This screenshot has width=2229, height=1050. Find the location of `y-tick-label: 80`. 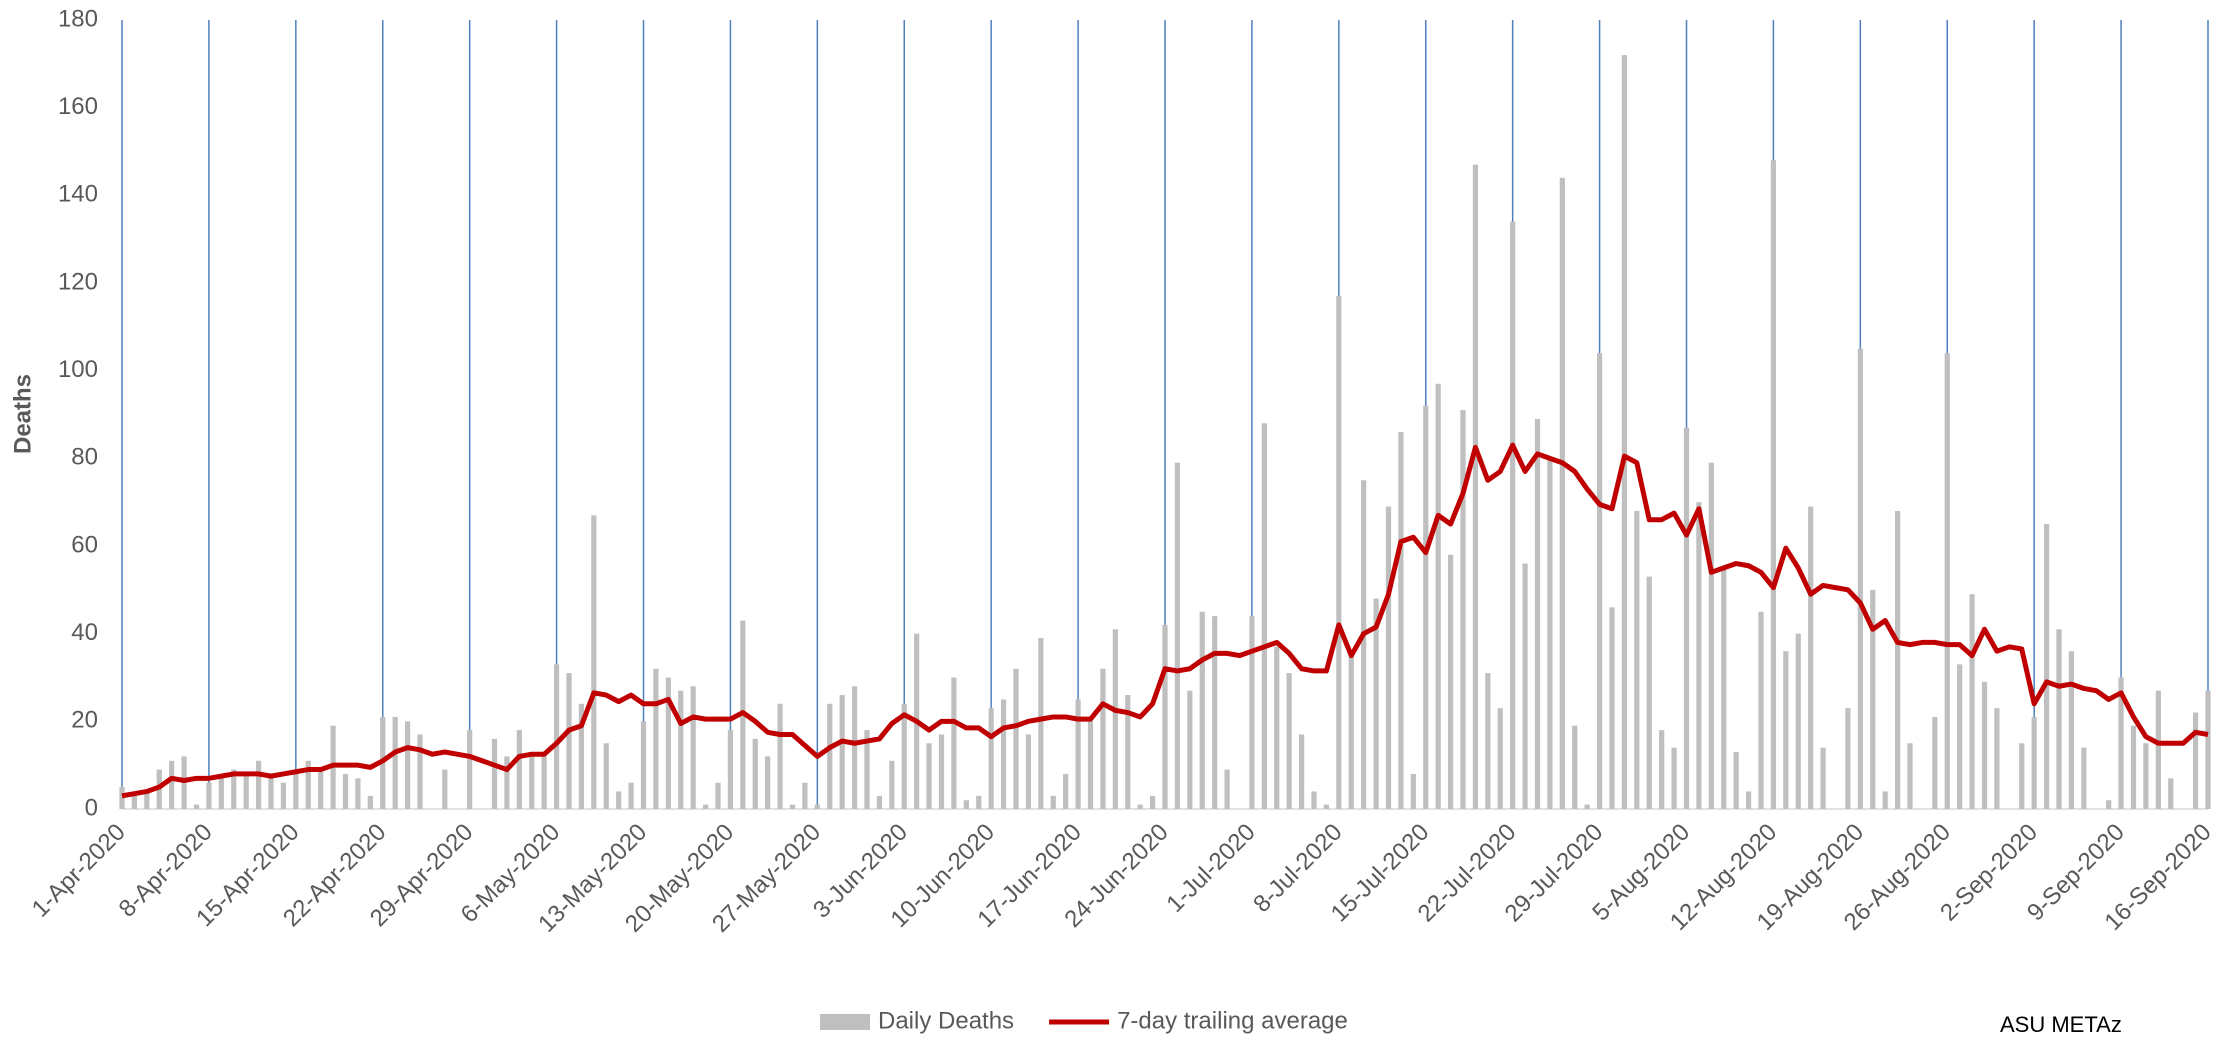

y-tick-label: 80 is located at coordinates (84, 457).